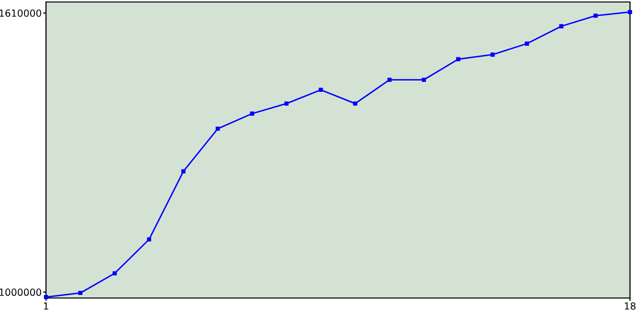 This screenshot has width=640, height=320. I want to click on x-tick-label: 18, so click(630, 306).